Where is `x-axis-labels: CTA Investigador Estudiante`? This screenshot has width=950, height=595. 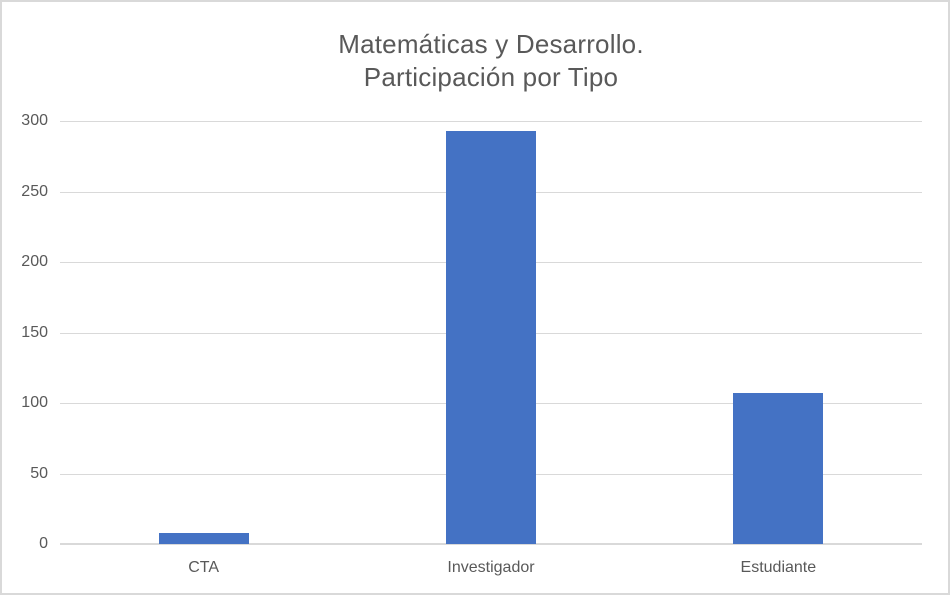 x-axis-labels: CTA Investigador Estudiante is located at coordinates (491, 569).